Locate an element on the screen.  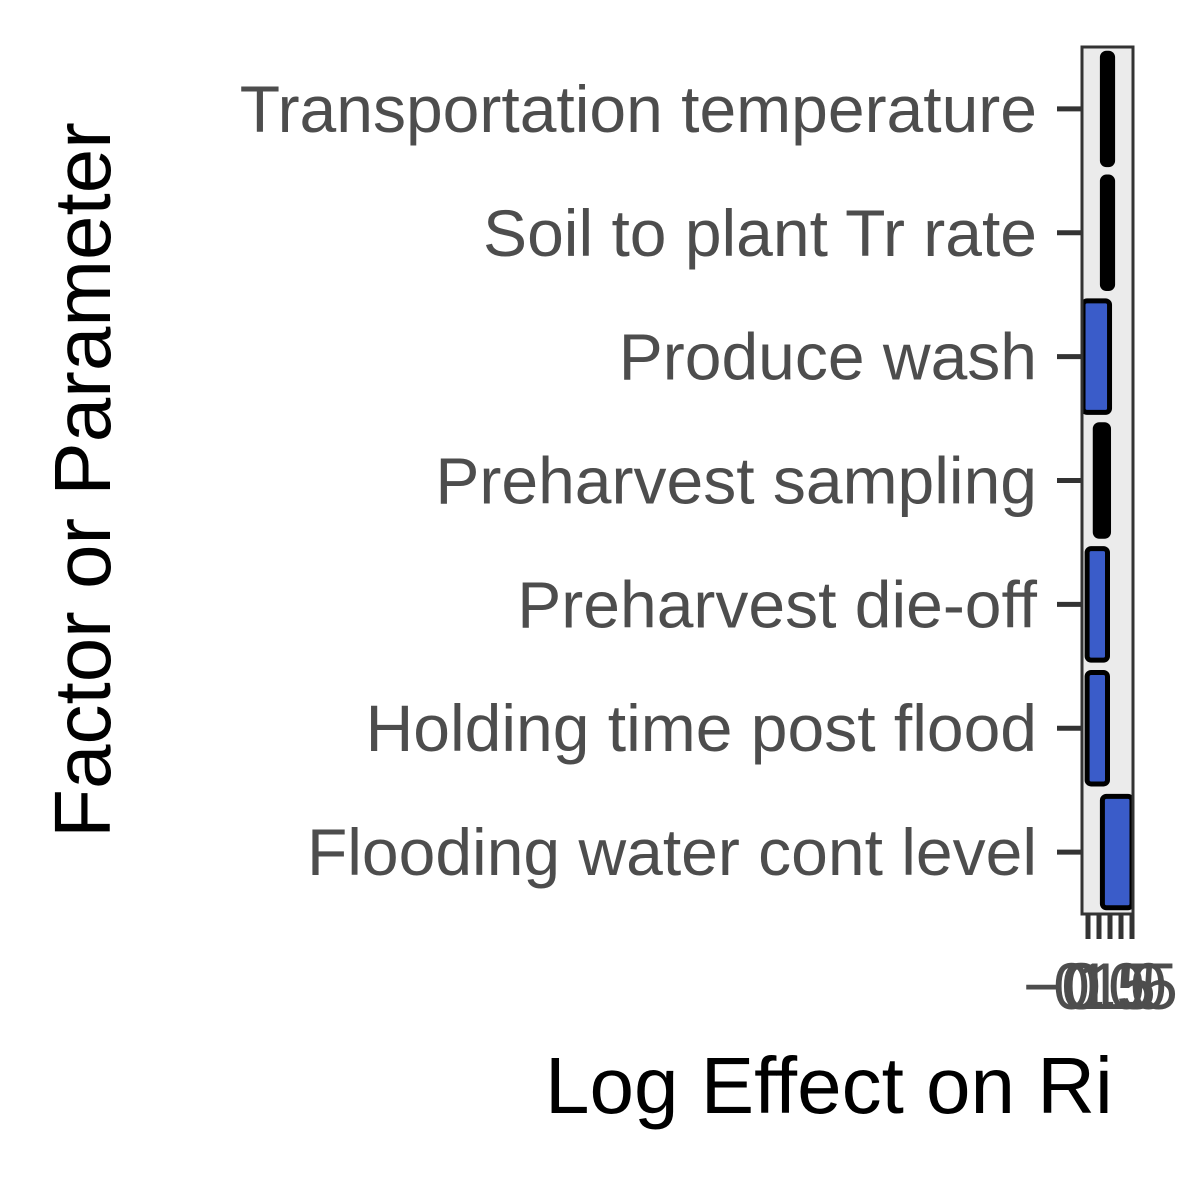
category-label: Flooding water cont level is located at coordinates (672, 852).